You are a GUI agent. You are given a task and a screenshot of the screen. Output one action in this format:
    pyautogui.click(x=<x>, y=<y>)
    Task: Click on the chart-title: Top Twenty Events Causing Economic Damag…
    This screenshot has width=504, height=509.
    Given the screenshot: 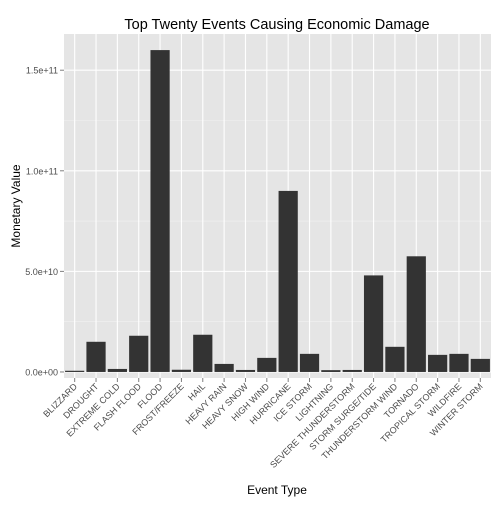 What is the action you would take?
    pyautogui.click(x=276, y=25)
    